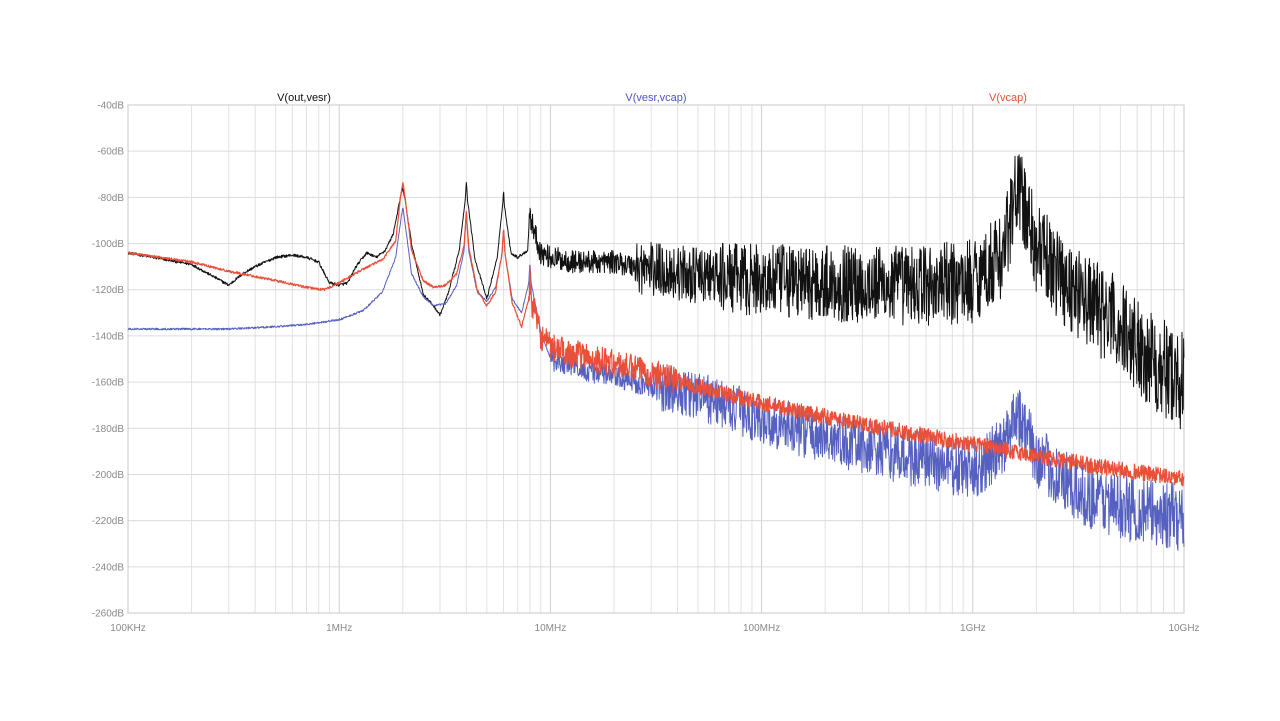  Describe the element at coordinates (108, 475) in the screenshot. I see `y-tick-label: -200dB` at that location.